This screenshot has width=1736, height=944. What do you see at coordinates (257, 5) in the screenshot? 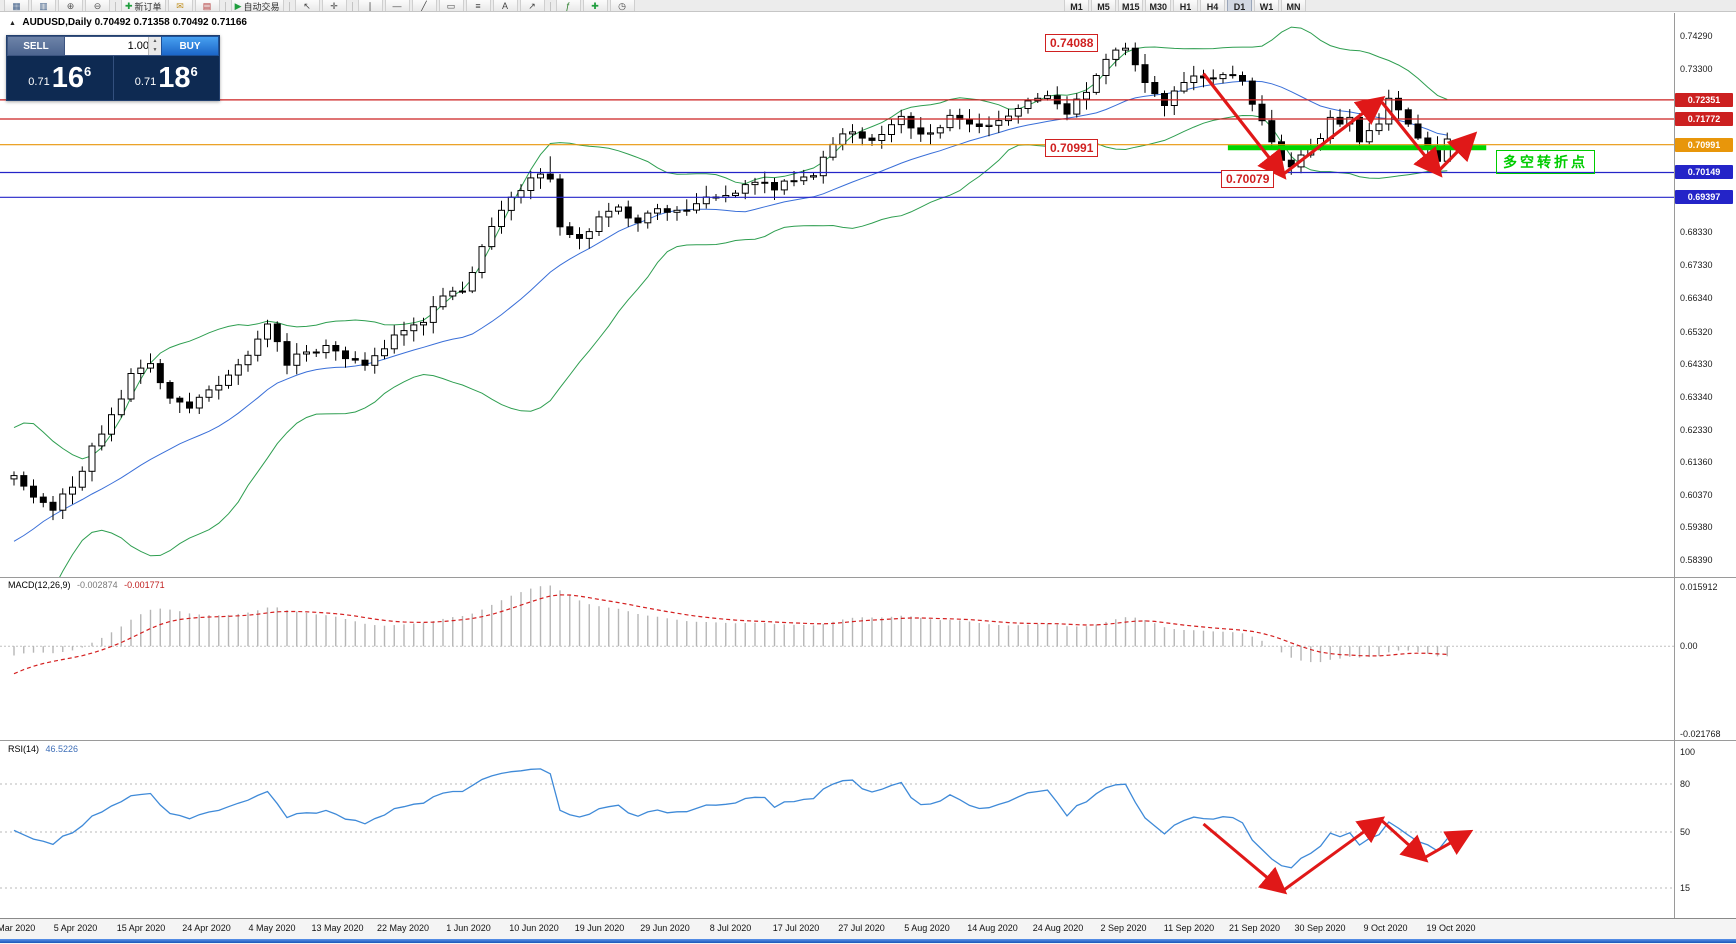
I see `autotrading-button: ▶ 自动交易` at bounding box center [257, 5].